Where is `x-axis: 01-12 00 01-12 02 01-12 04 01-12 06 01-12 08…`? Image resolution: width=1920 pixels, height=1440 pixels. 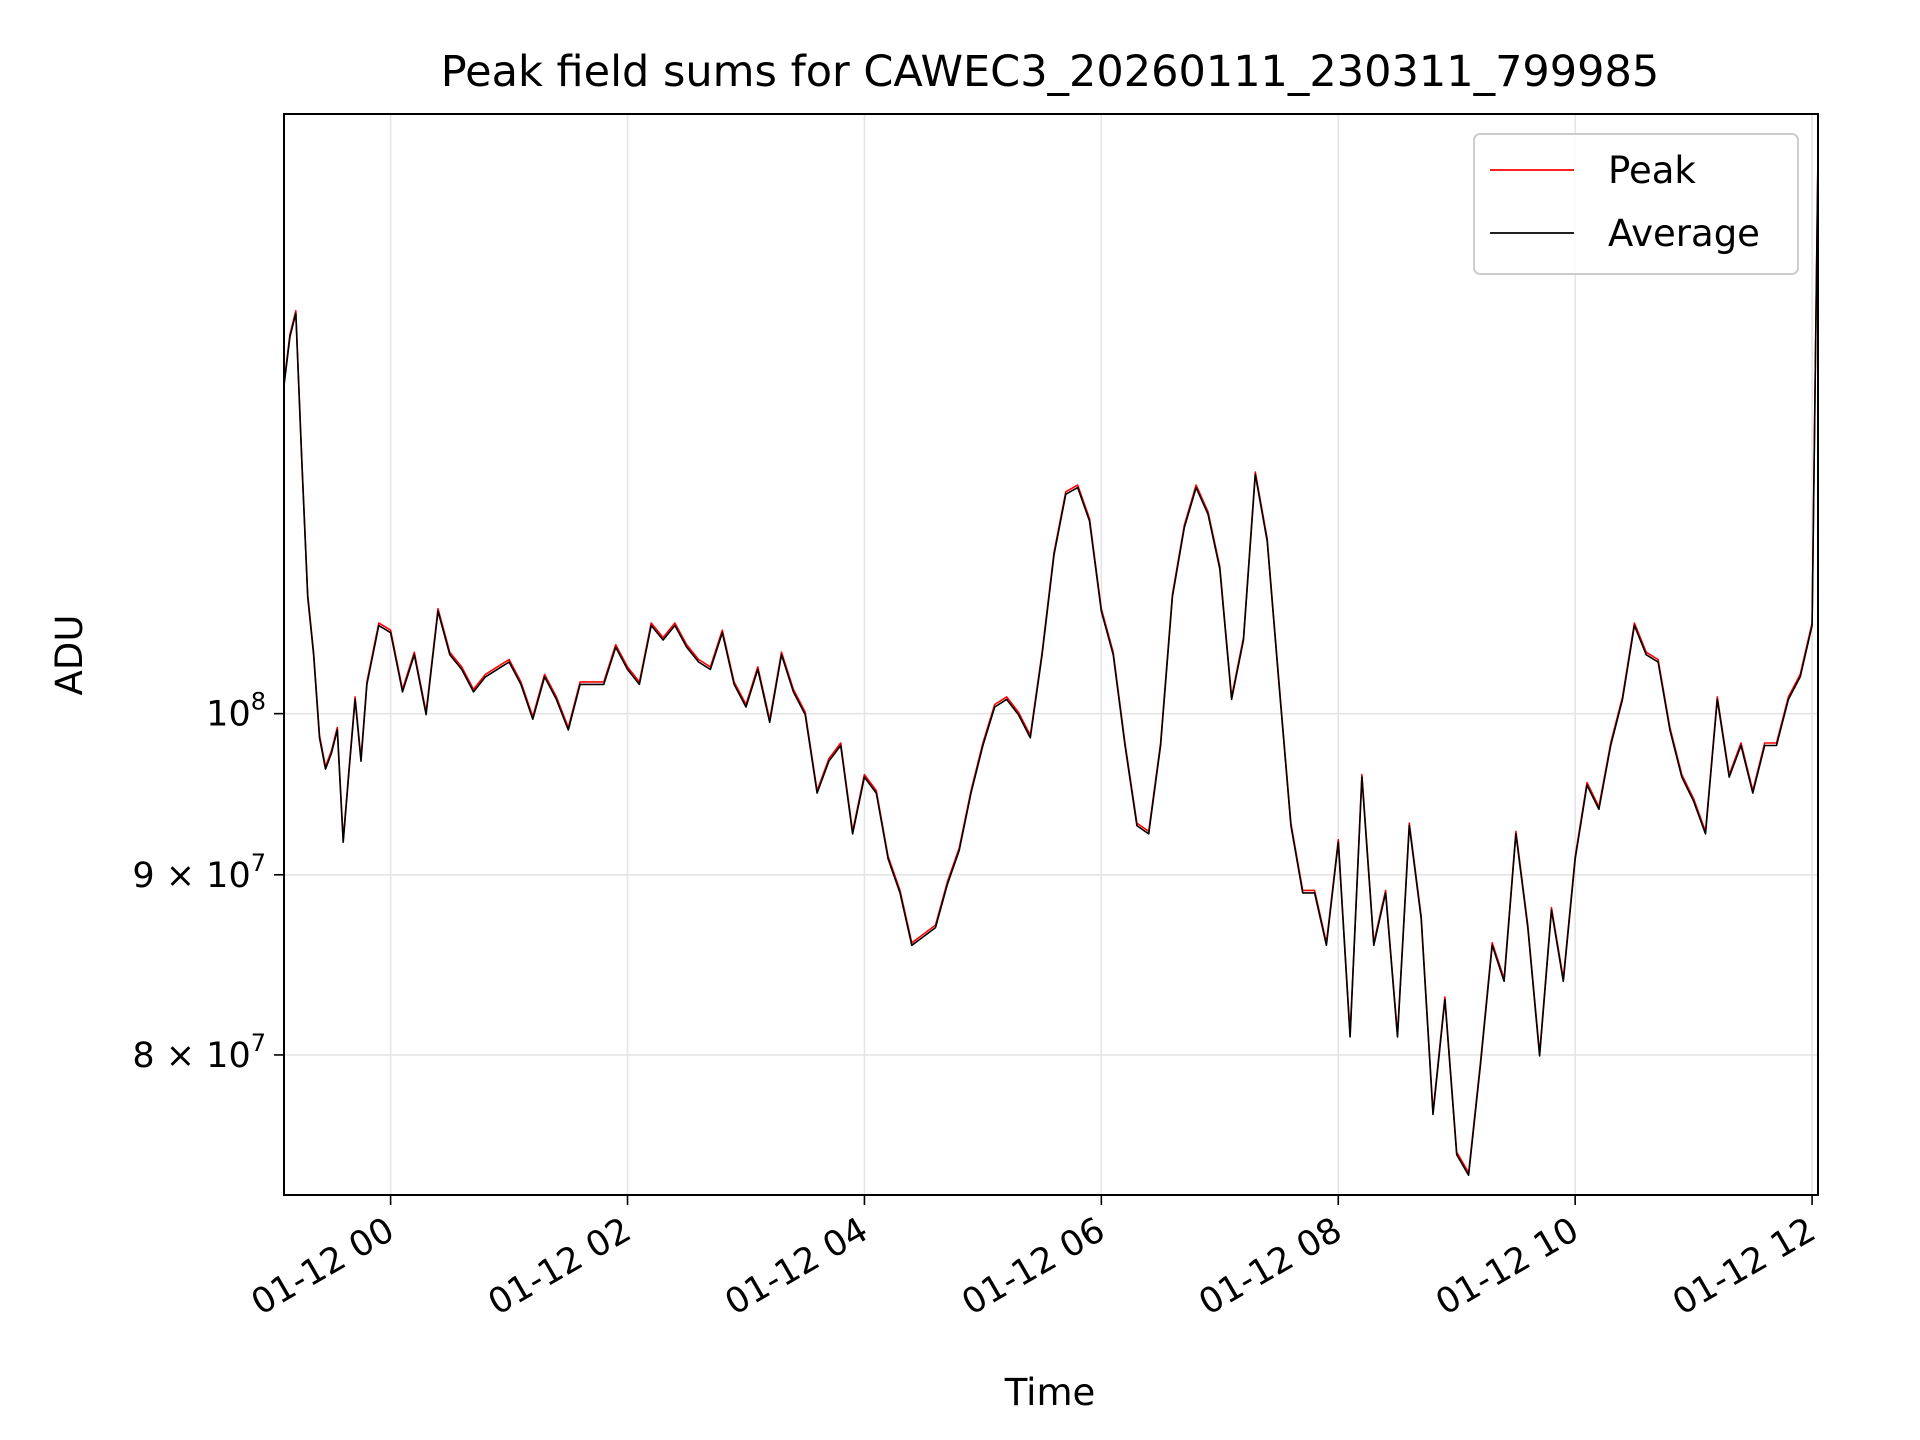 x-axis: 01-12 00 01-12 02 01-12 04 01-12 06 01-12 08… is located at coordinates (1034, 1259).